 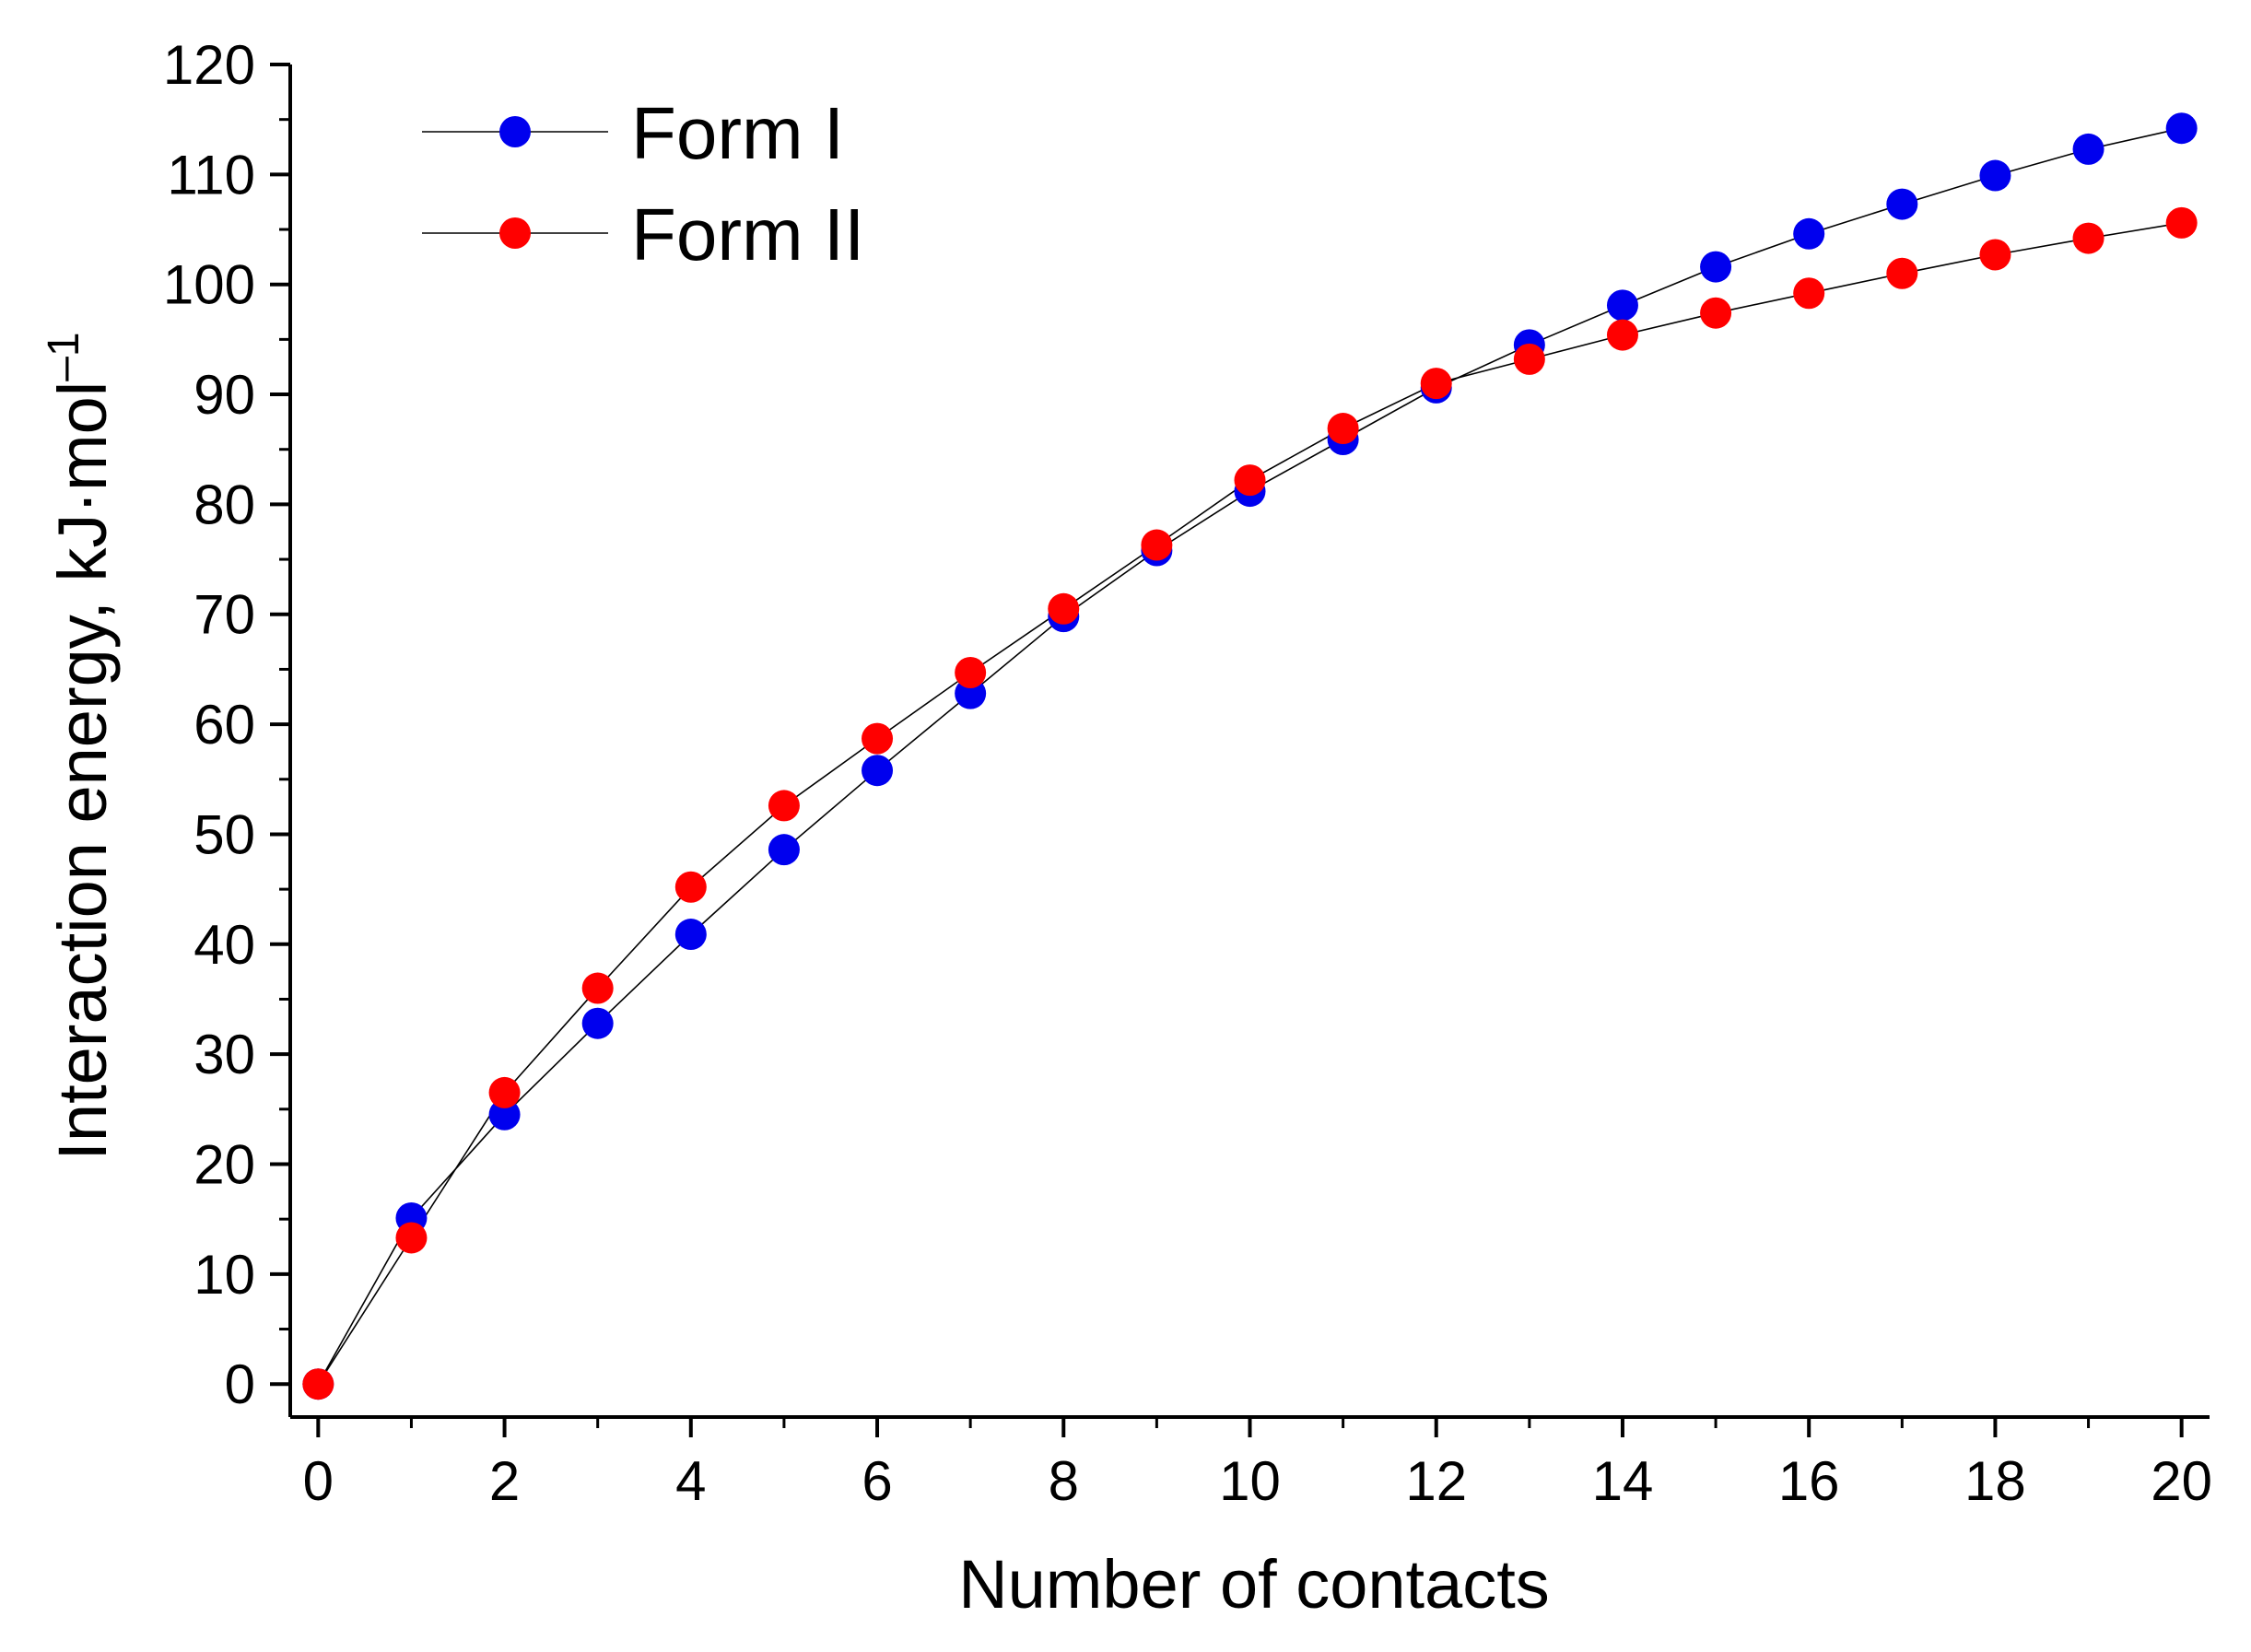 I want to click on y-tick-label: 10, so click(x=224, y=1275).